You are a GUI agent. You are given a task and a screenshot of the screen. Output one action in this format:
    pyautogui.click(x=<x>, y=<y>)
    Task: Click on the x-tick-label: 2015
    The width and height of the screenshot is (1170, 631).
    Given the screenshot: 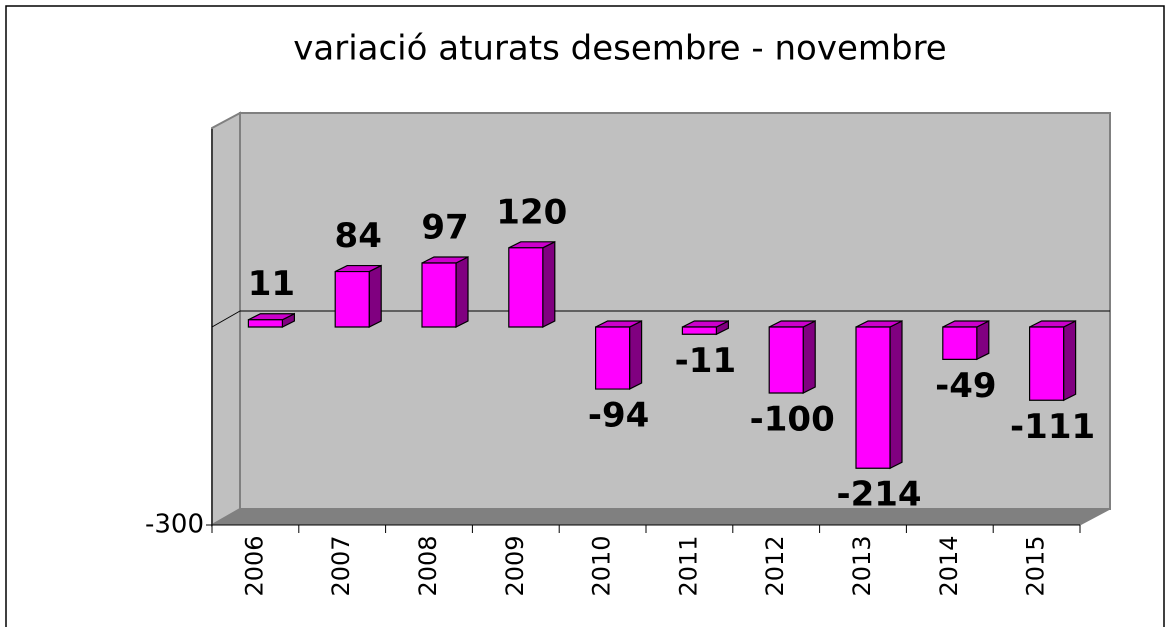 What is the action you would take?
    pyautogui.click(x=1036, y=565)
    